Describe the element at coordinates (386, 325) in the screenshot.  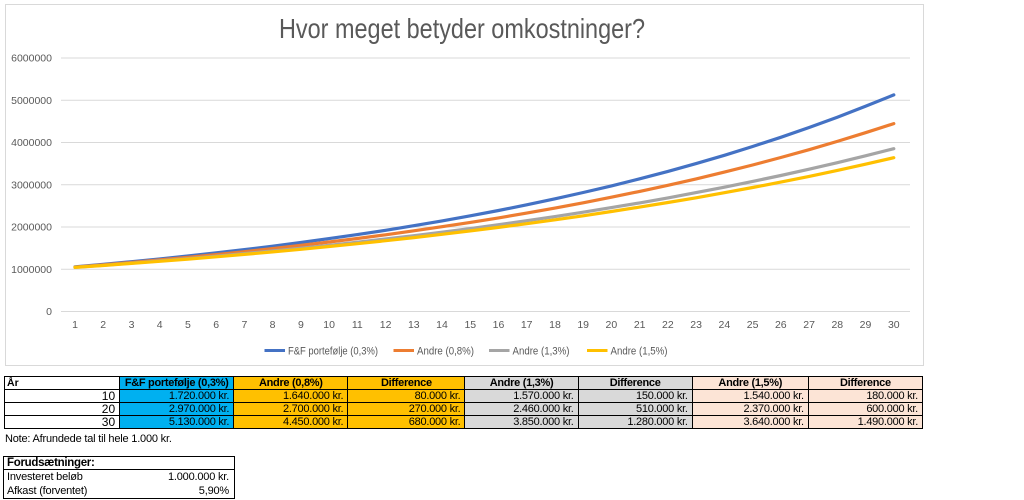
I see `svg-text: 12` at that location.